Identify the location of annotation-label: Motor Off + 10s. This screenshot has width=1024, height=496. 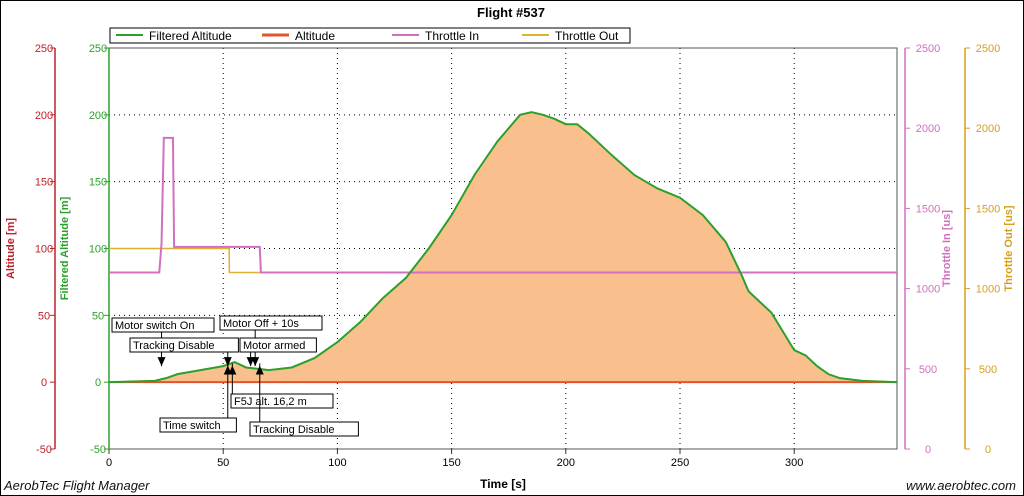
(261, 324).